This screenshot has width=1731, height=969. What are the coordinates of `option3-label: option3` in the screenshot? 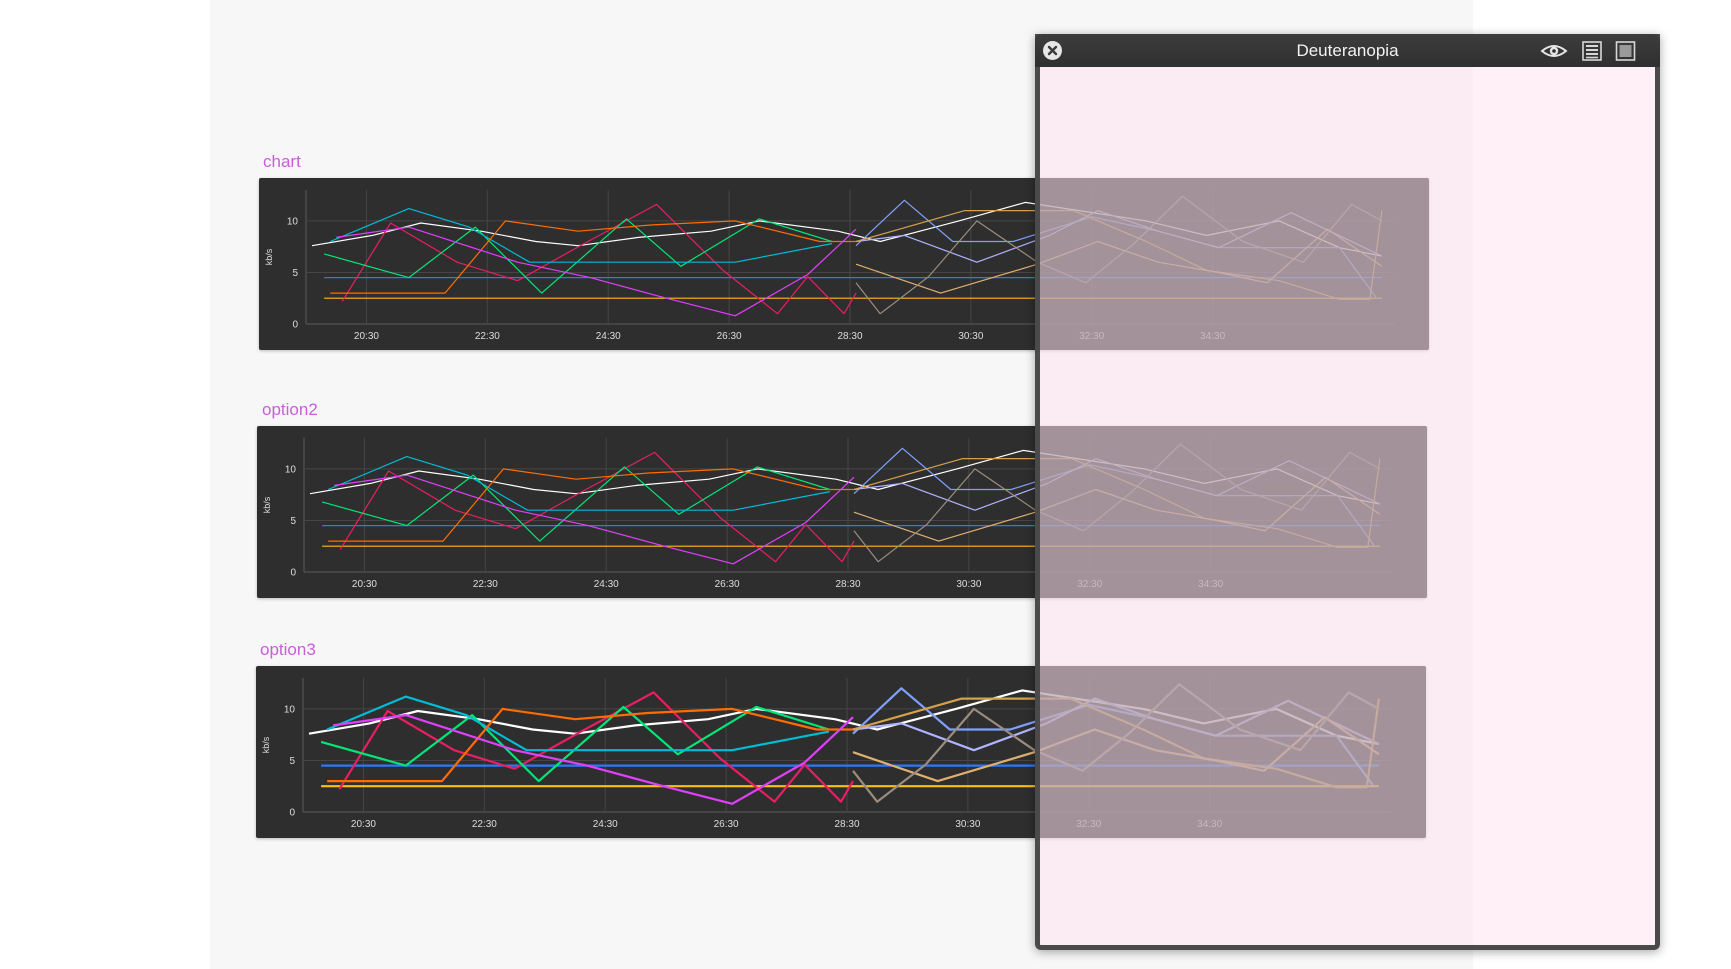 It's located at (288, 649).